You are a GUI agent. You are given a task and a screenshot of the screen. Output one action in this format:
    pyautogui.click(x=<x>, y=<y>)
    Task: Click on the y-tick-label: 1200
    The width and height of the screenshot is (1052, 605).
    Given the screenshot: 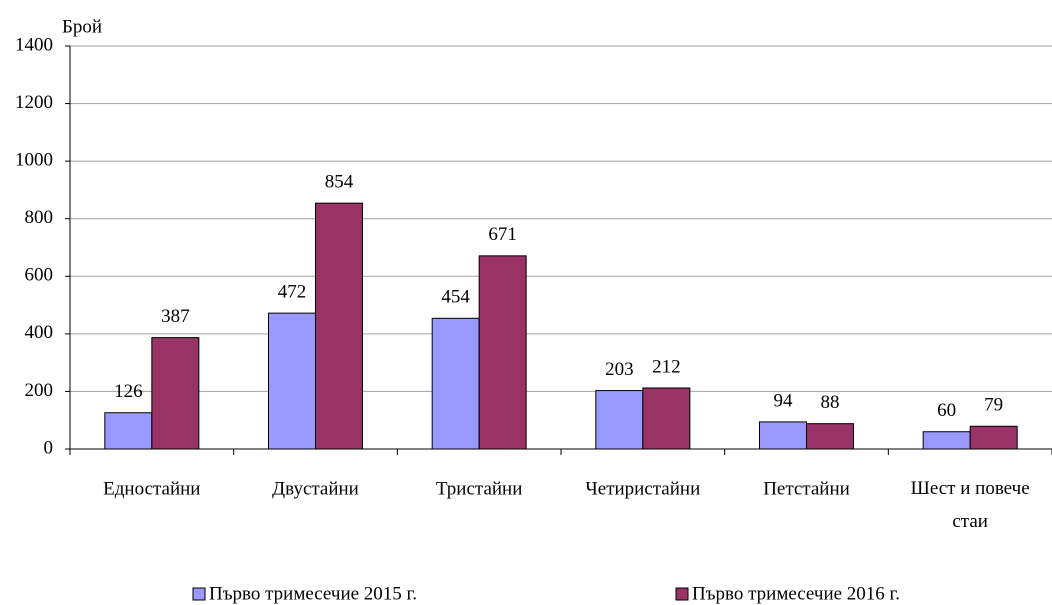 What is the action you would take?
    pyautogui.click(x=34, y=102)
    